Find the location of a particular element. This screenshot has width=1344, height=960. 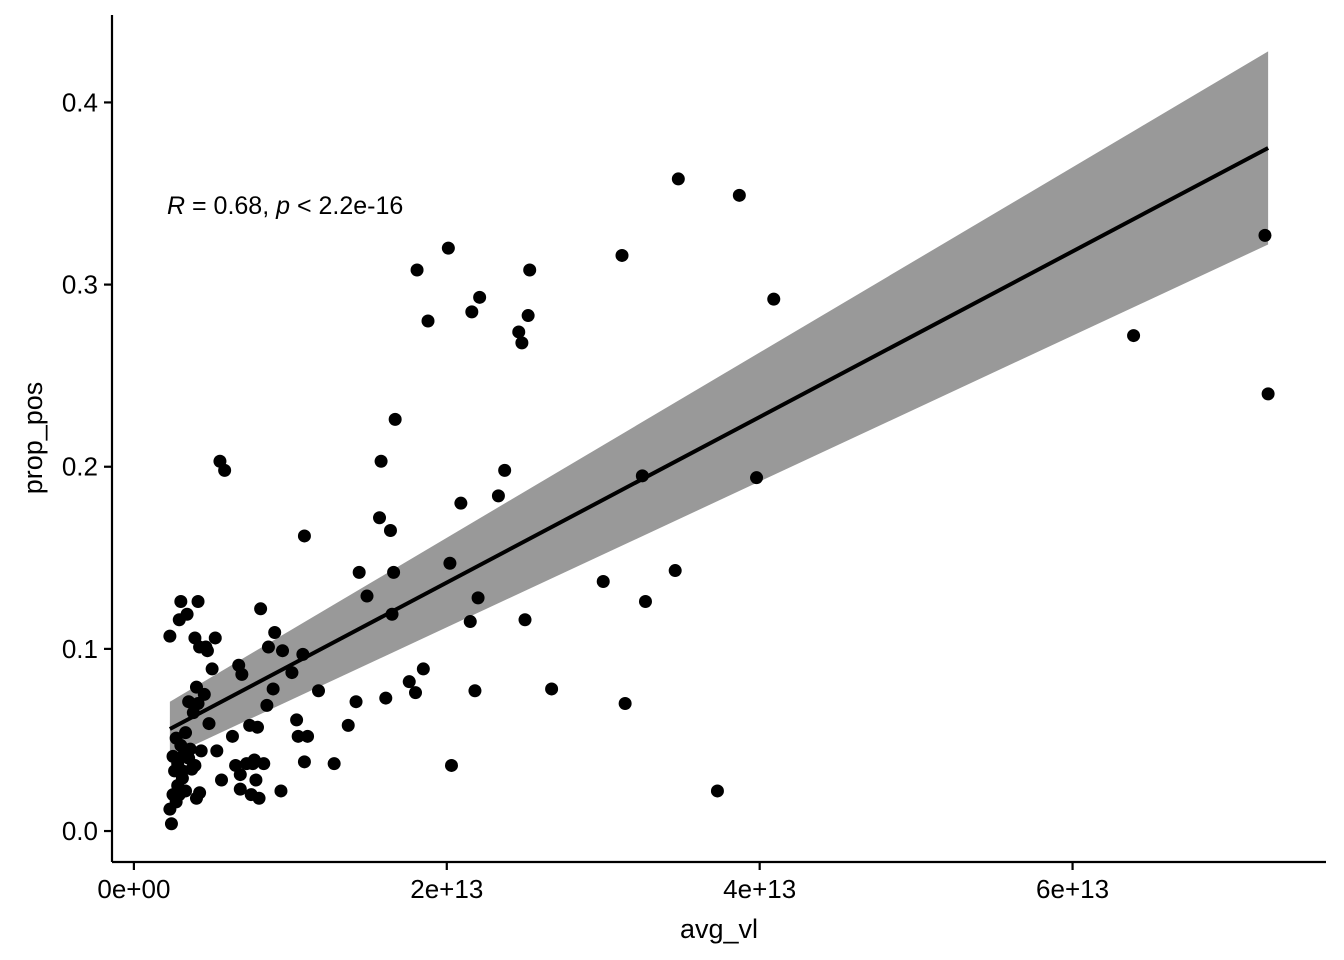

y-tick-label: 0.0 is located at coordinates (80, 831).